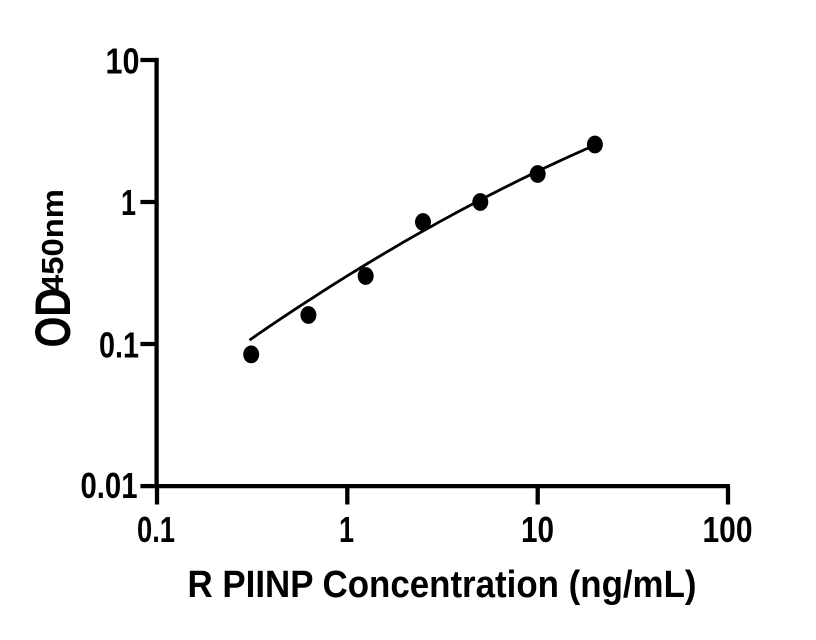  What do you see at coordinates (728, 529) in the screenshot?
I see `svg-text: 100` at bounding box center [728, 529].